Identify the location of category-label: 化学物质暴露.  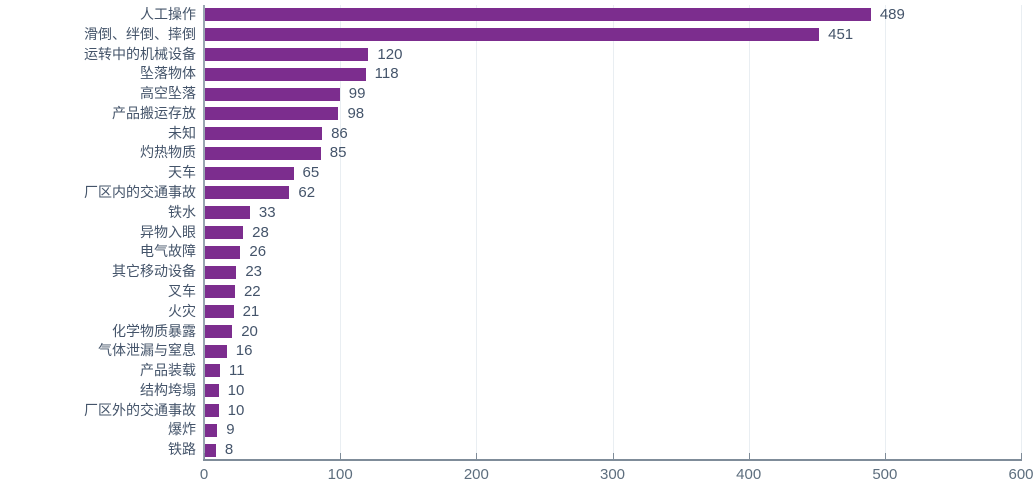
(154, 330).